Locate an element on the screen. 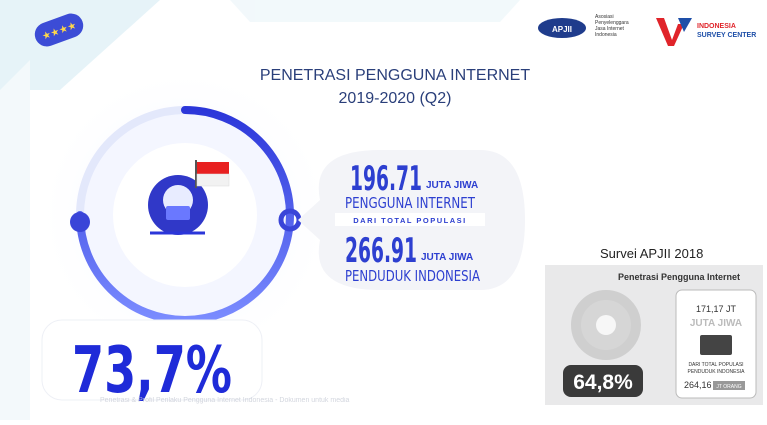 The image size is (767, 425). stat-number: 196.71 is located at coordinates (386, 179).